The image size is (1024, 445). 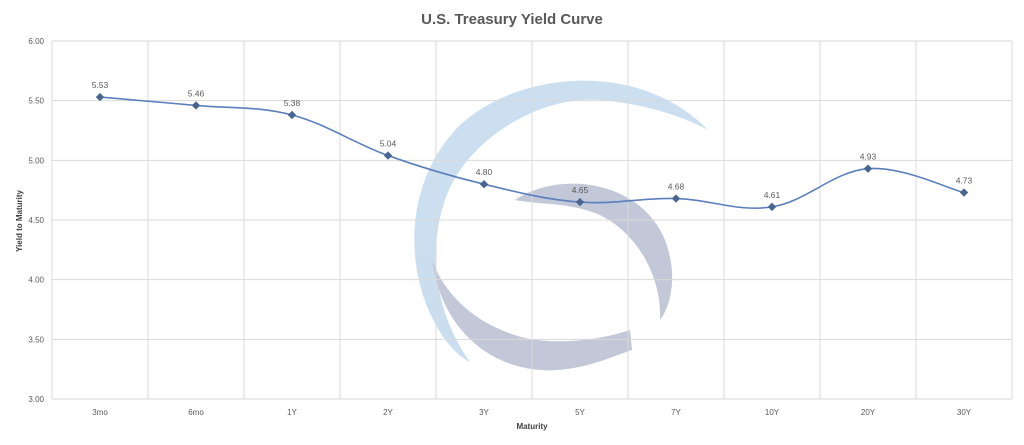 I want to click on data-label: 4.80, so click(x=484, y=172).